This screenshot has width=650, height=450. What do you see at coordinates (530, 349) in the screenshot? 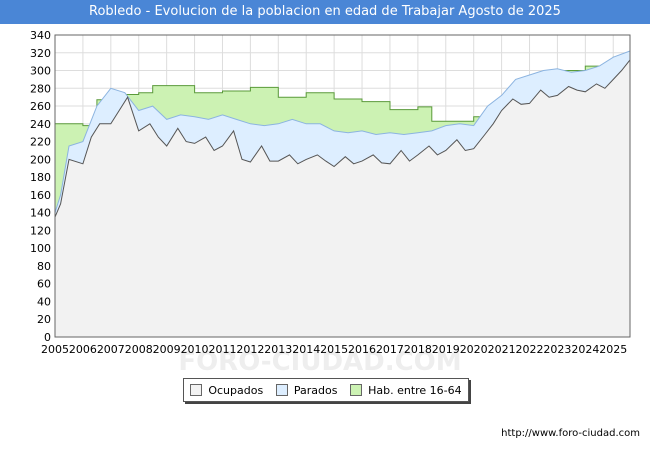
I see `x-tick-label: 2022` at bounding box center [530, 349].